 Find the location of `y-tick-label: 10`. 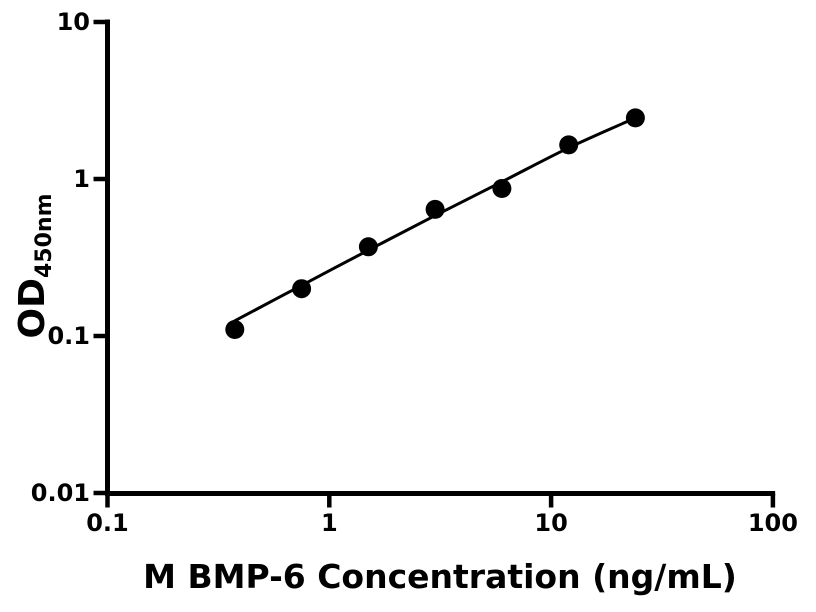

y-tick-label: 10 is located at coordinates (73, 22).